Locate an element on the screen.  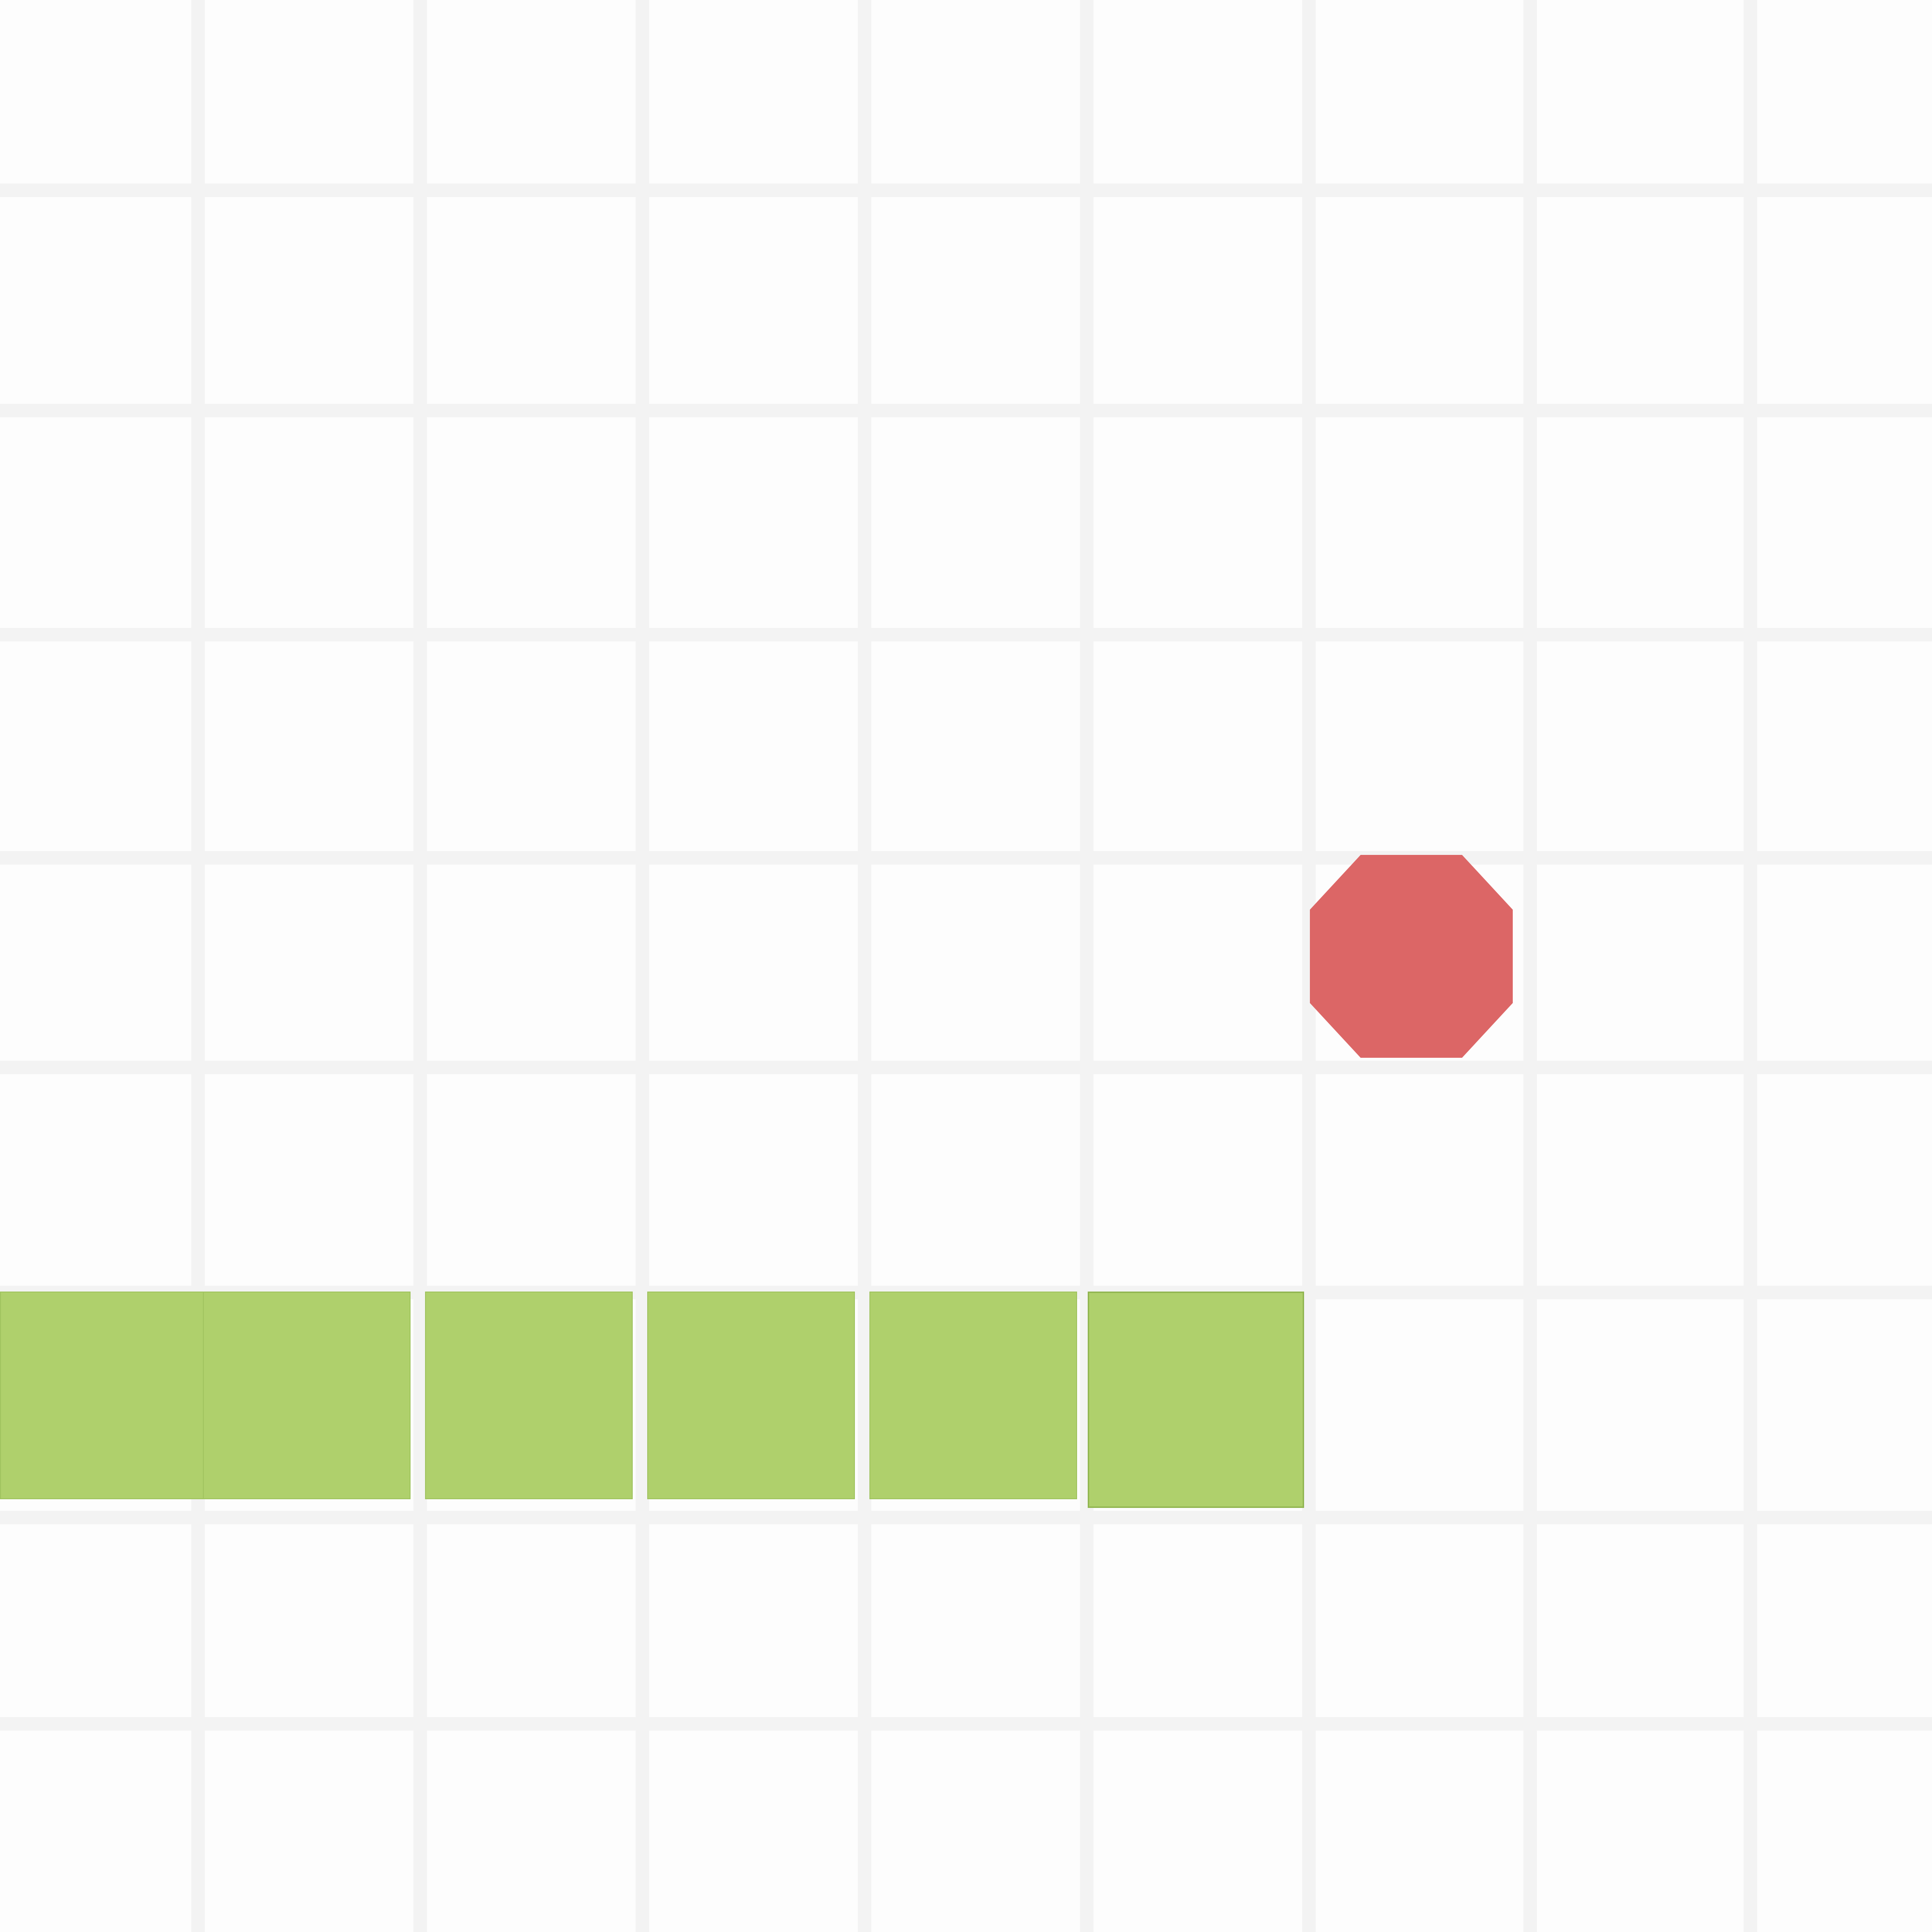
snake-head is located at coordinates (1196, 1400).